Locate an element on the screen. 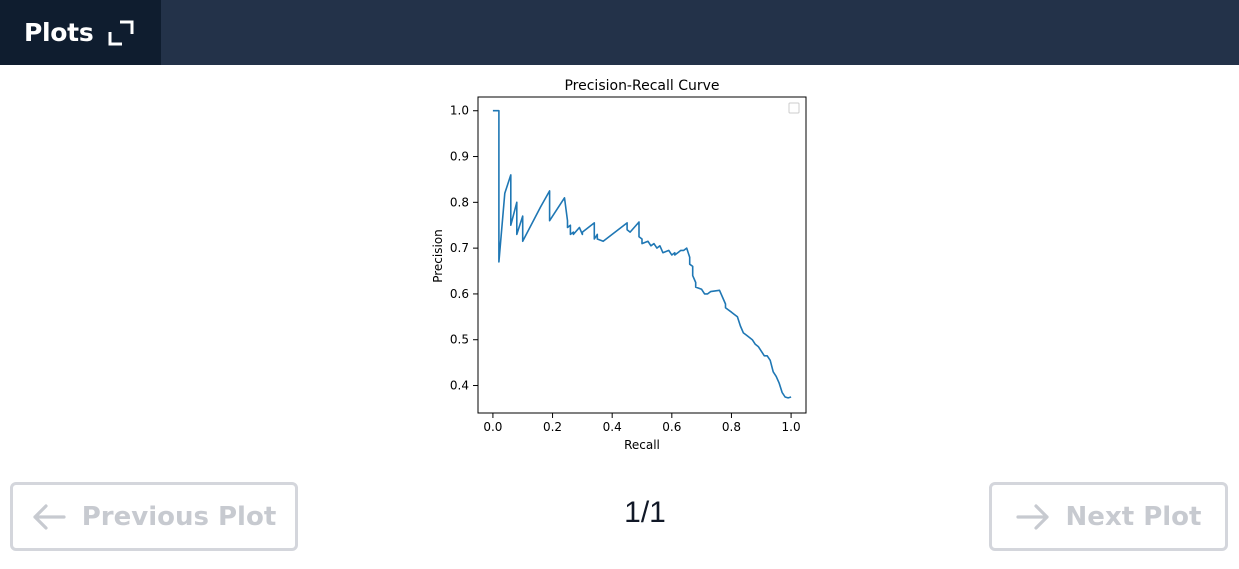 Image resolution: width=1239 pixels, height=569 pixels. plot-frame is located at coordinates (642, 255).